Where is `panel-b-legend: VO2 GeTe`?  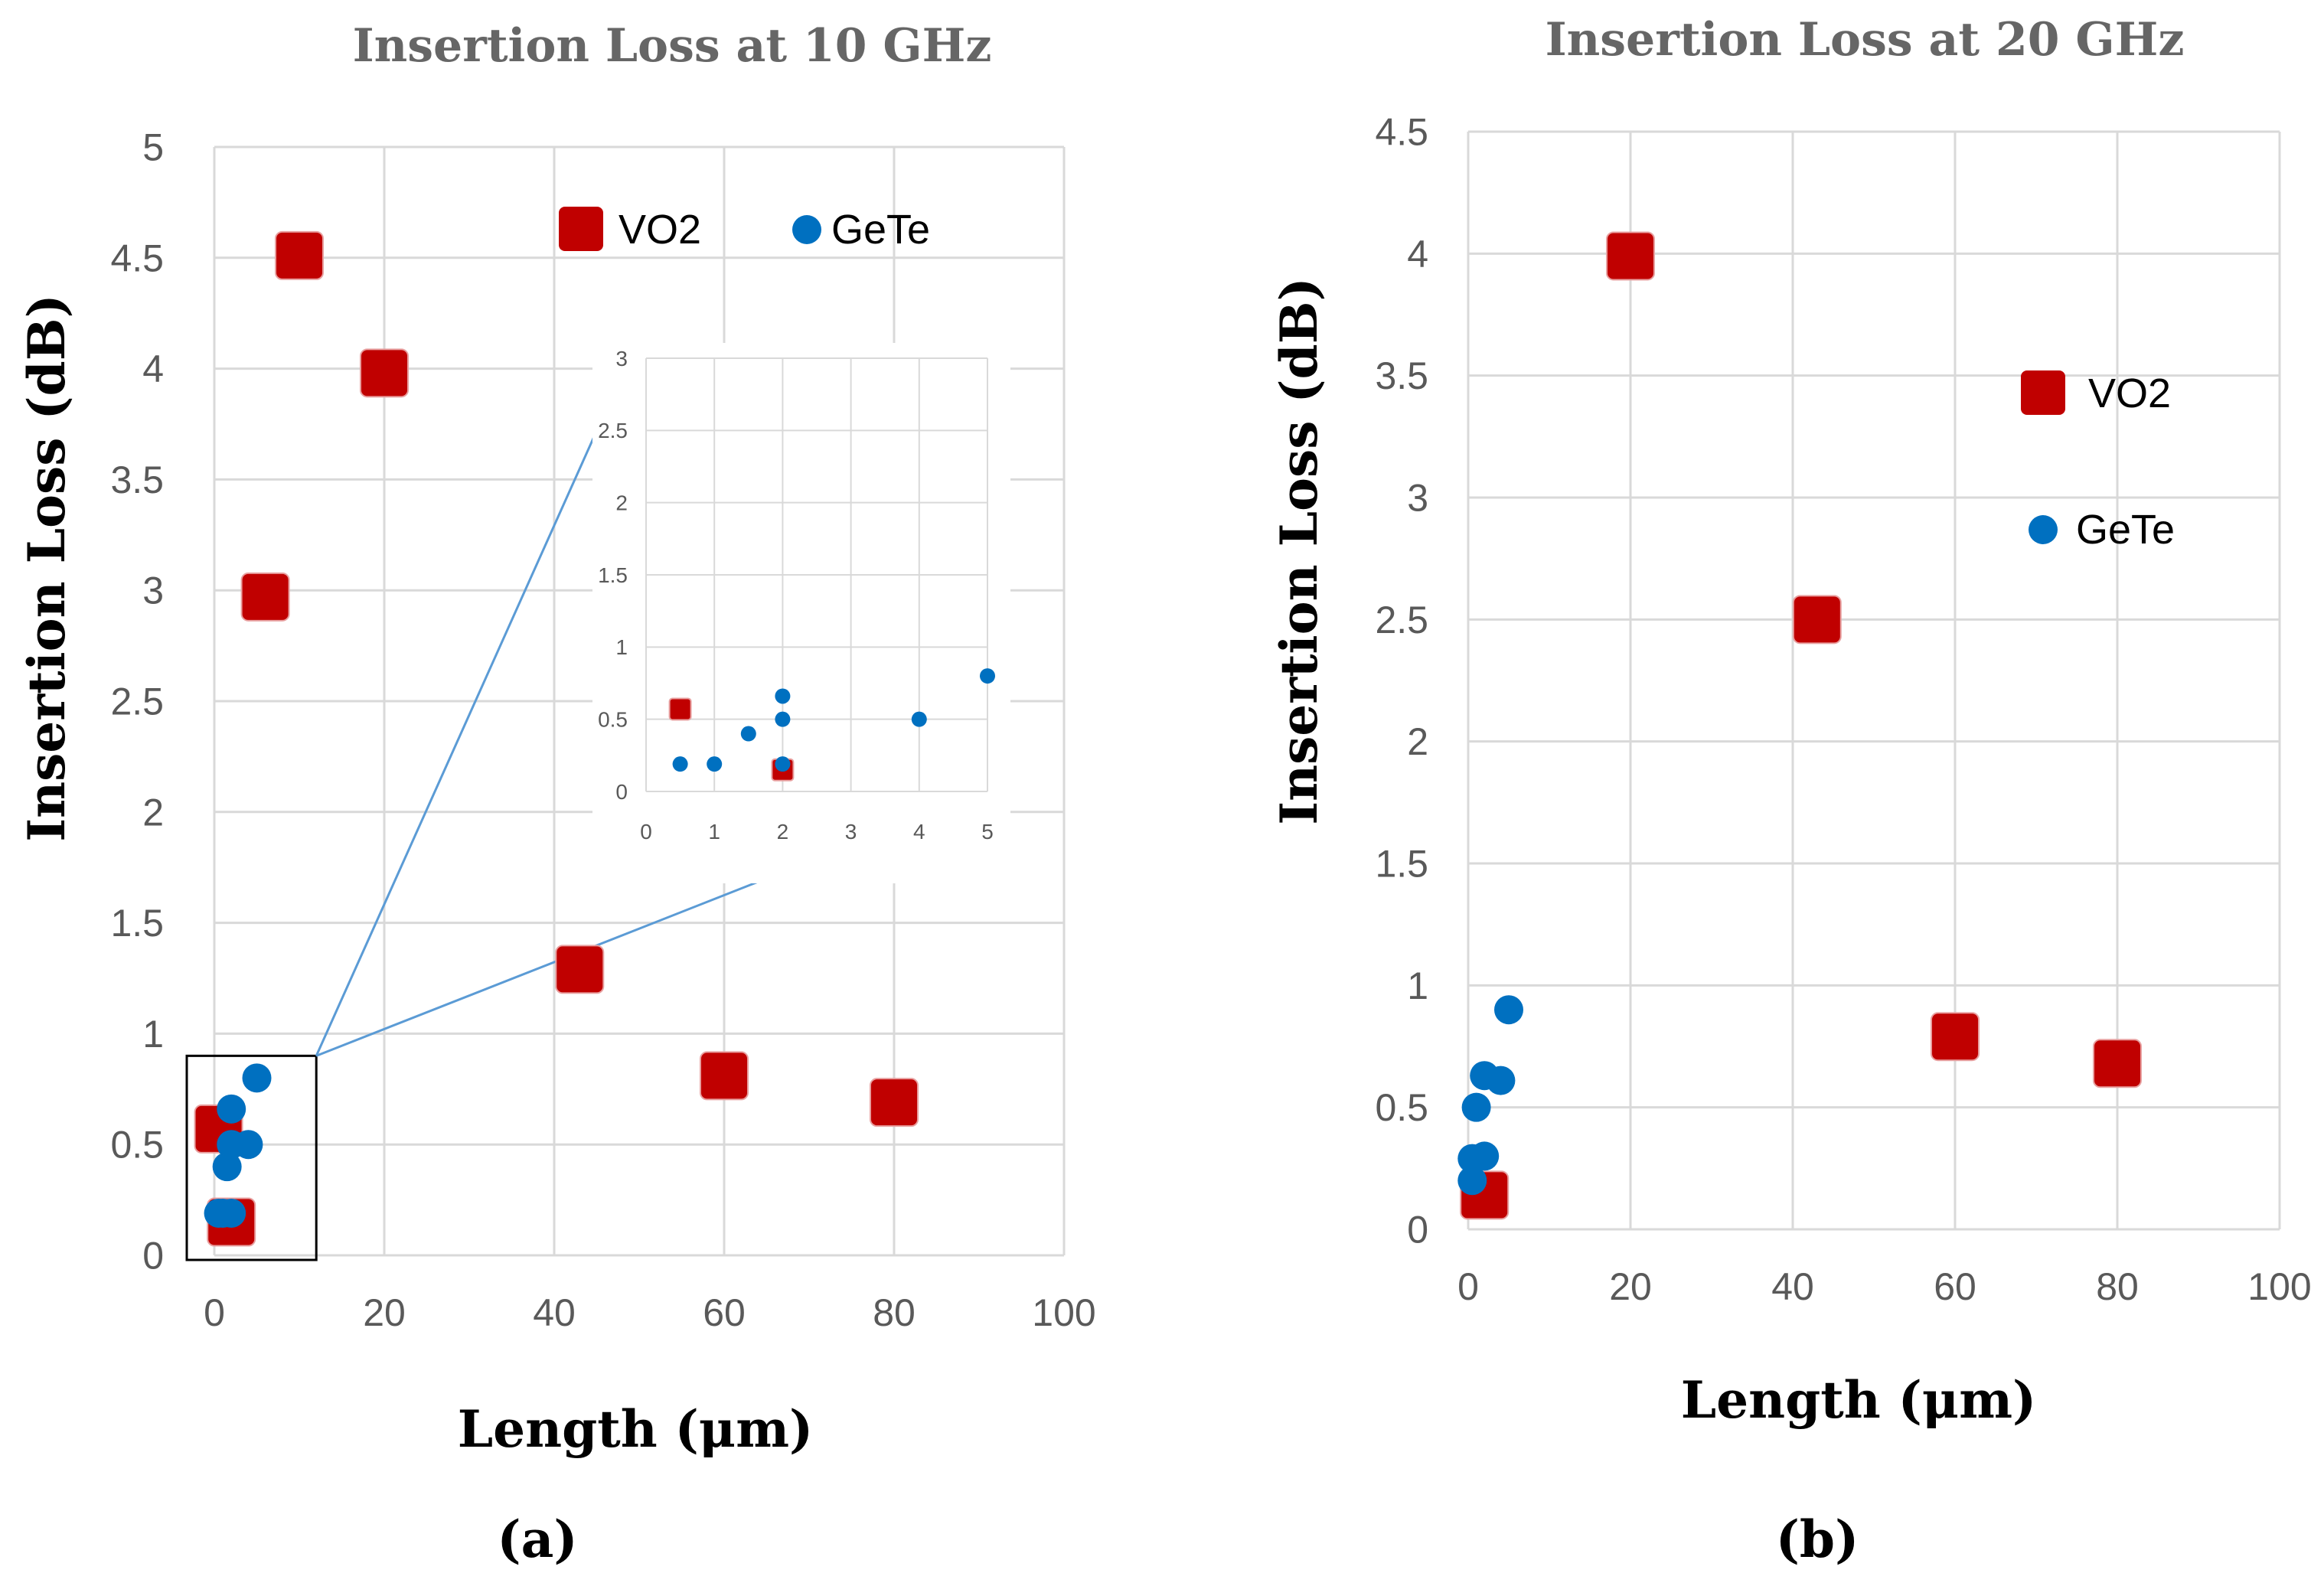
panel-b-legend: VO2 GeTe is located at coordinates (2098, 461).